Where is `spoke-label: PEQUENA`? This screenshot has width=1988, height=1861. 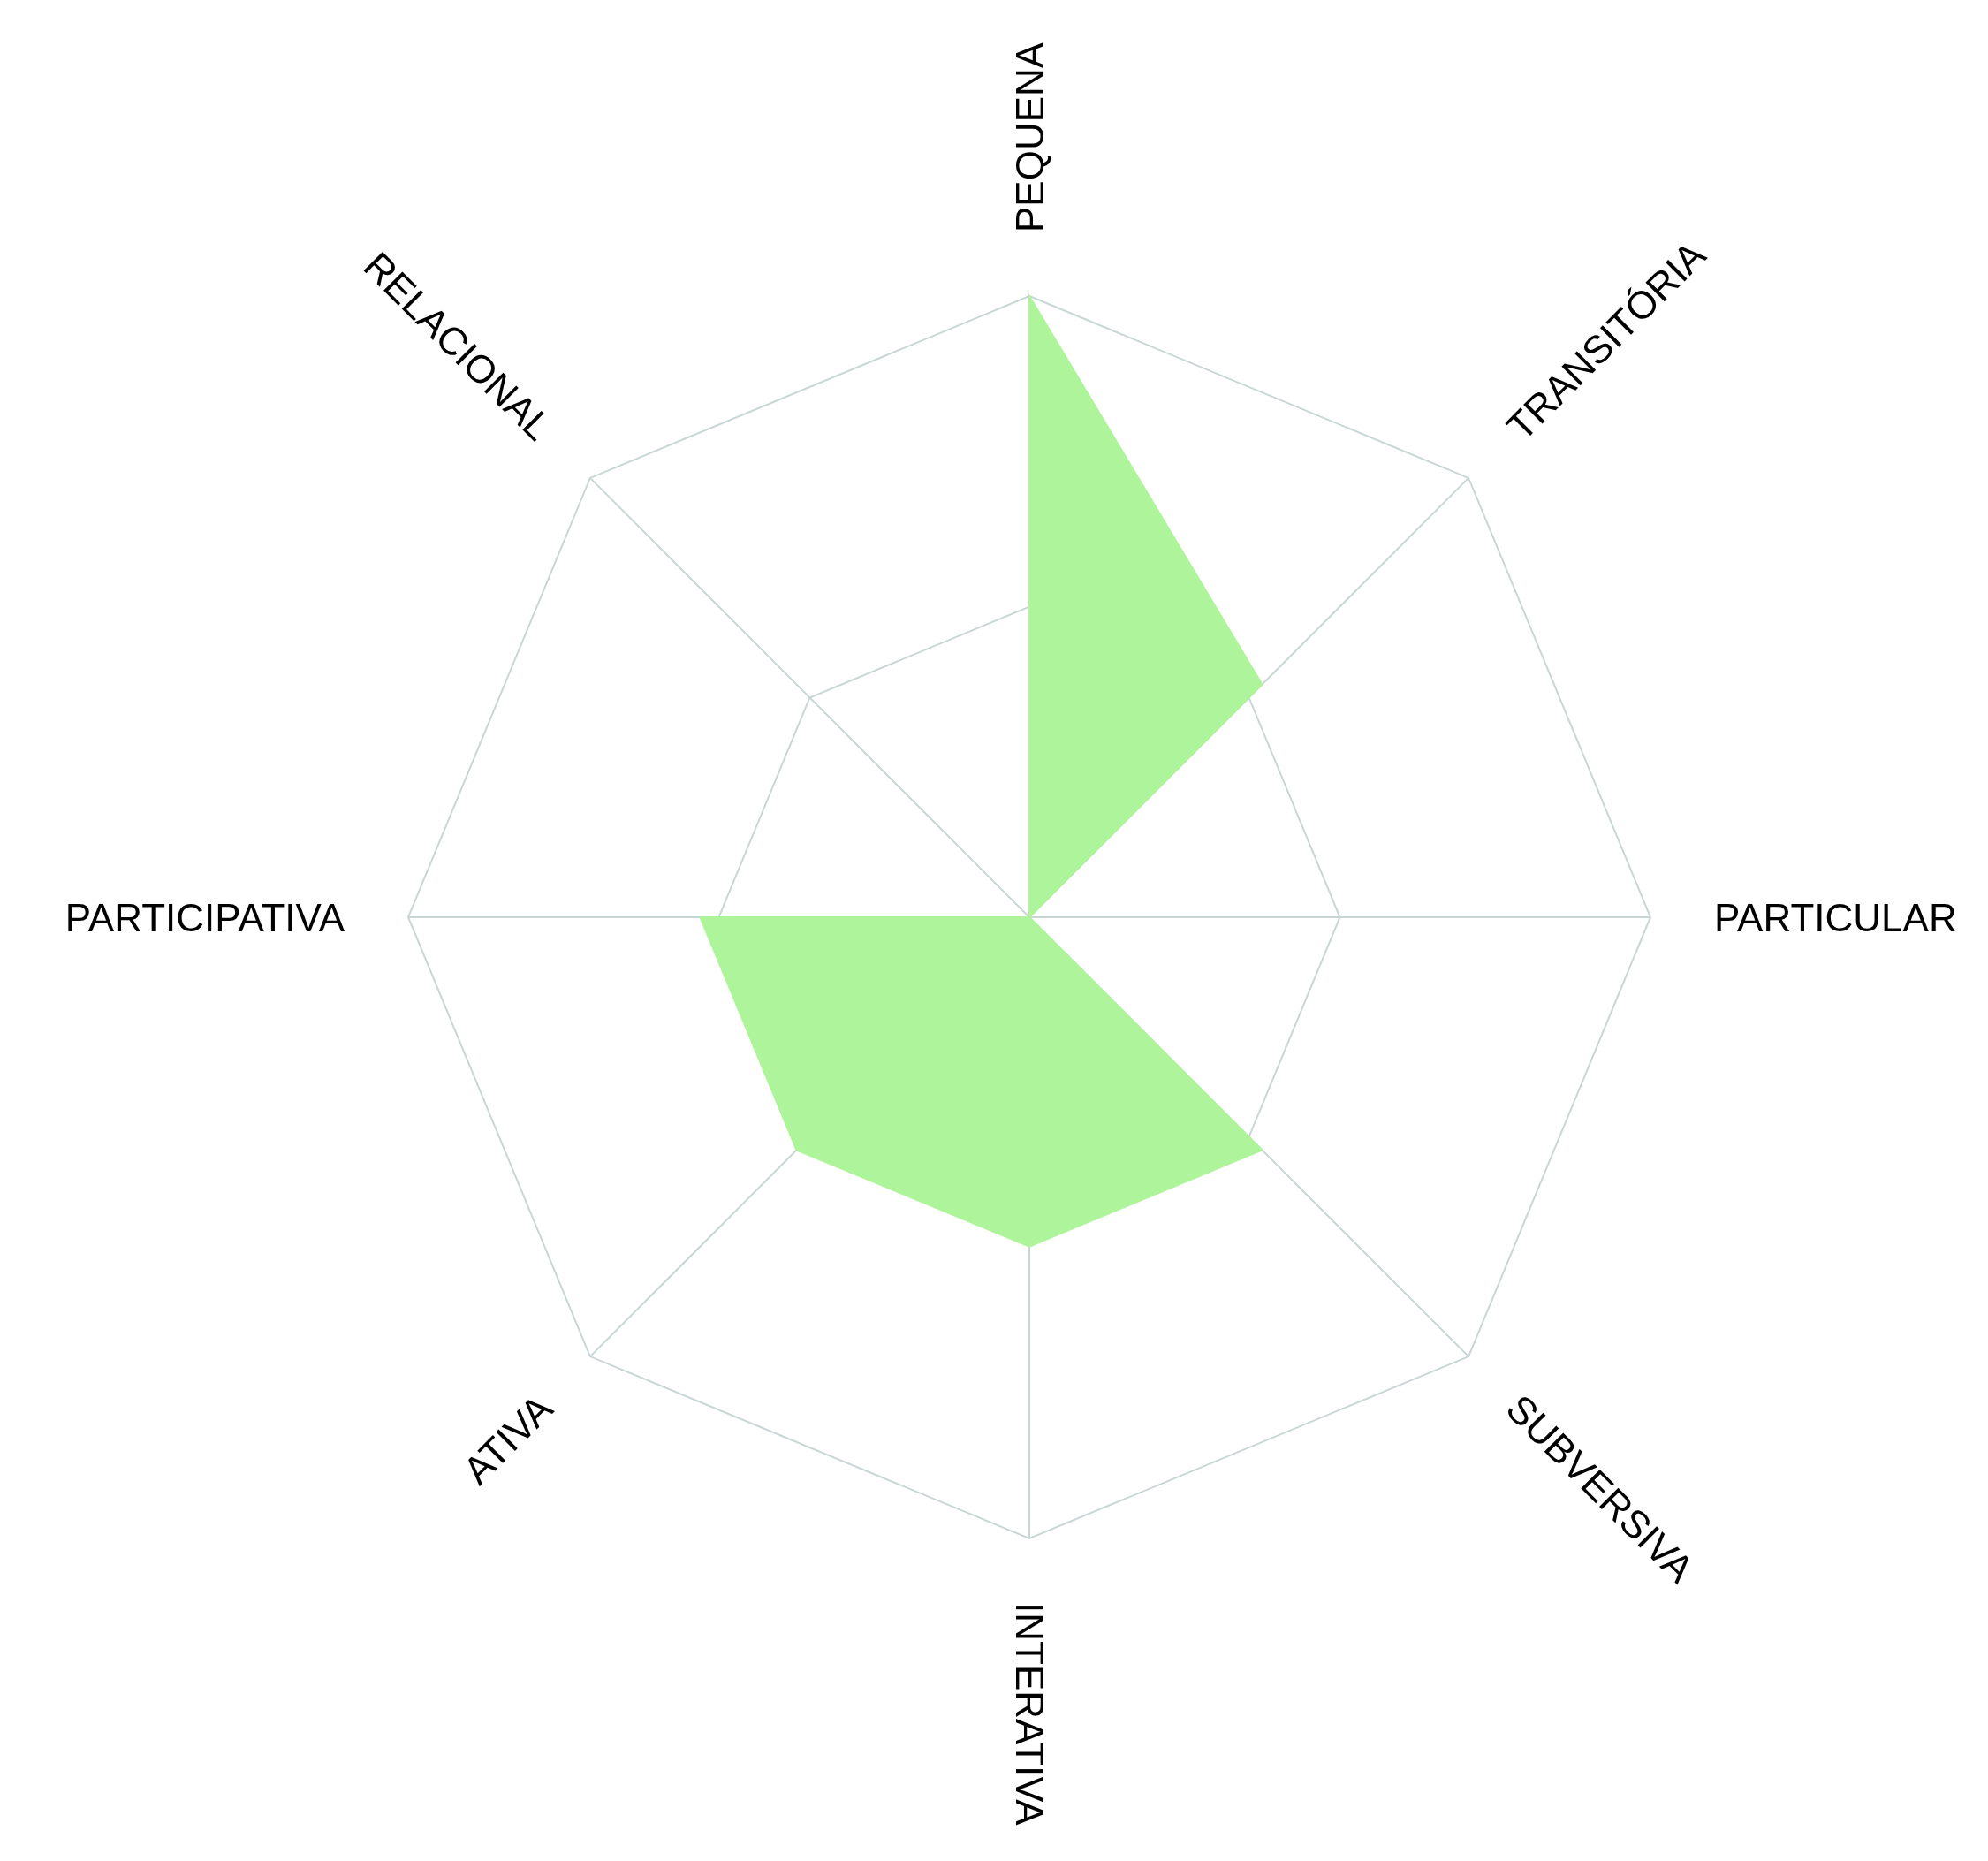
spoke-label: PEQUENA is located at coordinates (1029, 137).